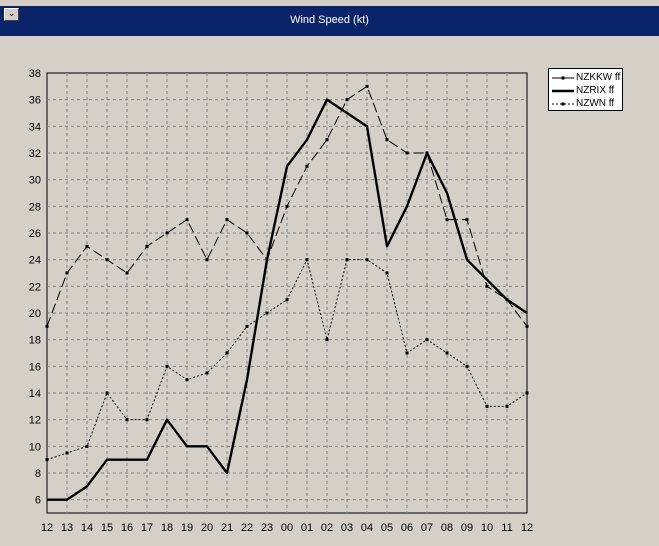  Describe the element at coordinates (35, 314) in the screenshot. I see `y-tick-label: 20` at that location.